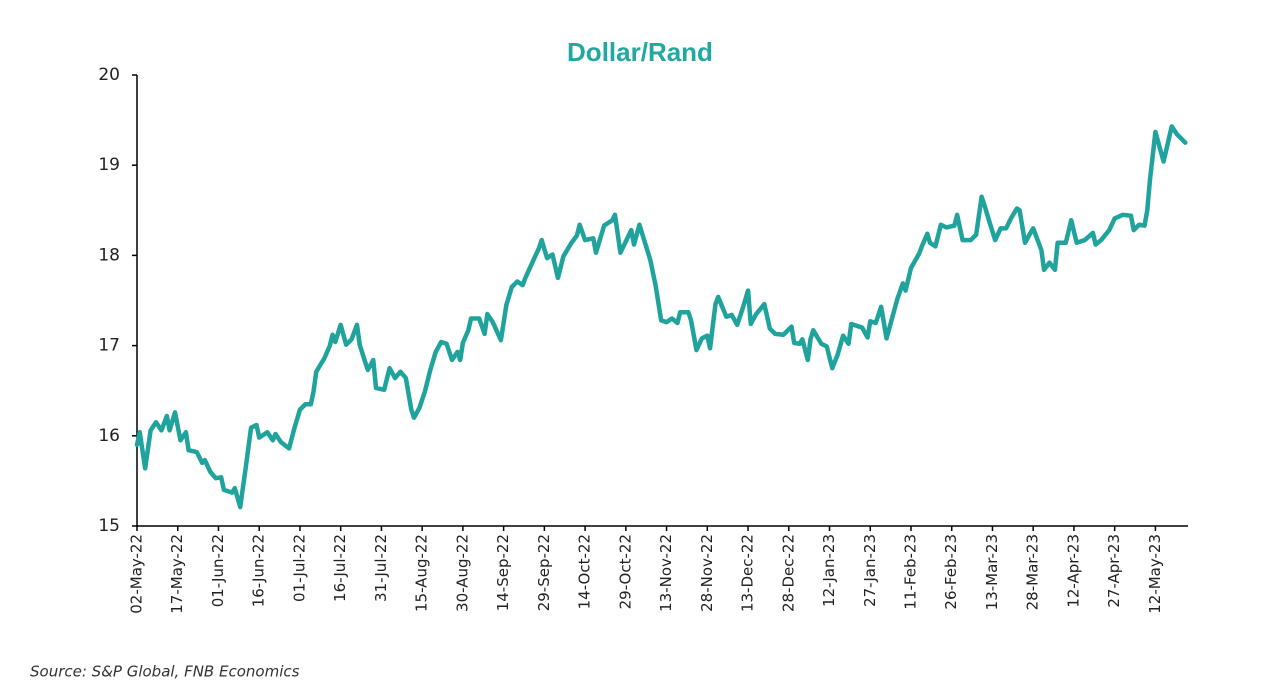  What do you see at coordinates (544, 572) in the screenshot?
I see `x-tick-label: 29-Sep-22` at bounding box center [544, 572].